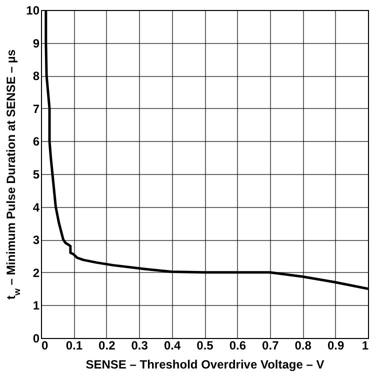  What do you see at coordinates (45, 345) in the screenshot?
I see `x-tick-label: 0` at bounding box center [45, 345].